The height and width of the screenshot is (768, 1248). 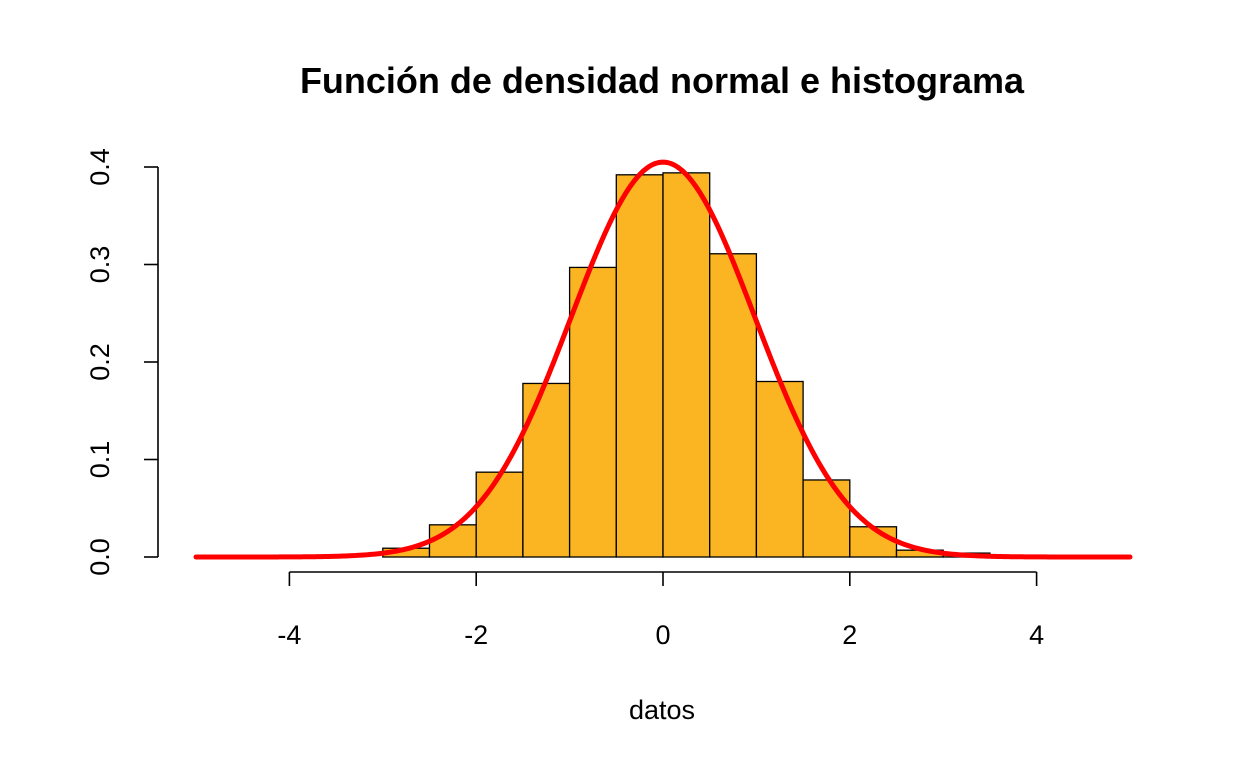 What do you see at coordinates (100, 460) in the screenshot?
I see `y-tick-label: 0.1` at bounding box center [100, 460].